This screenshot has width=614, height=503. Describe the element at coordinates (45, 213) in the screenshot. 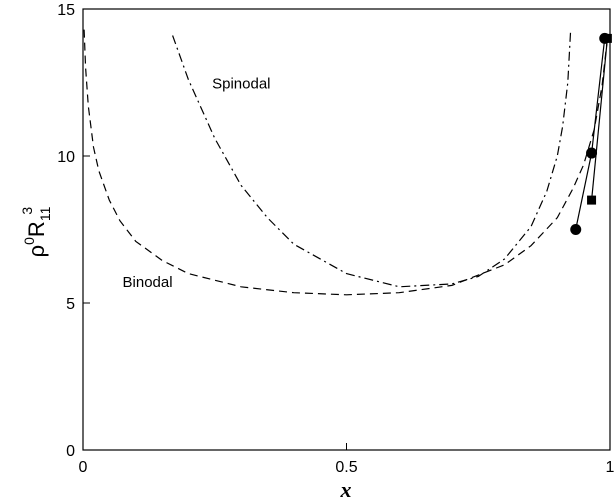

I see `y-label-sub11: 11` at that location.